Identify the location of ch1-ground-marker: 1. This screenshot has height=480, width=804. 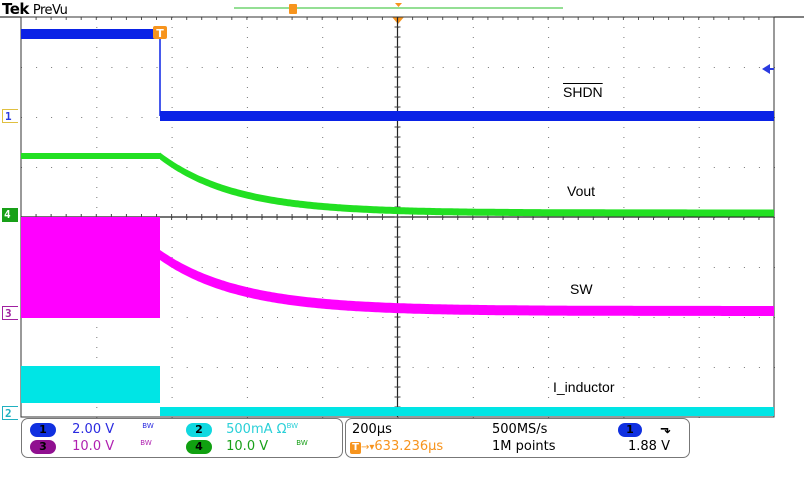
(10, 116).